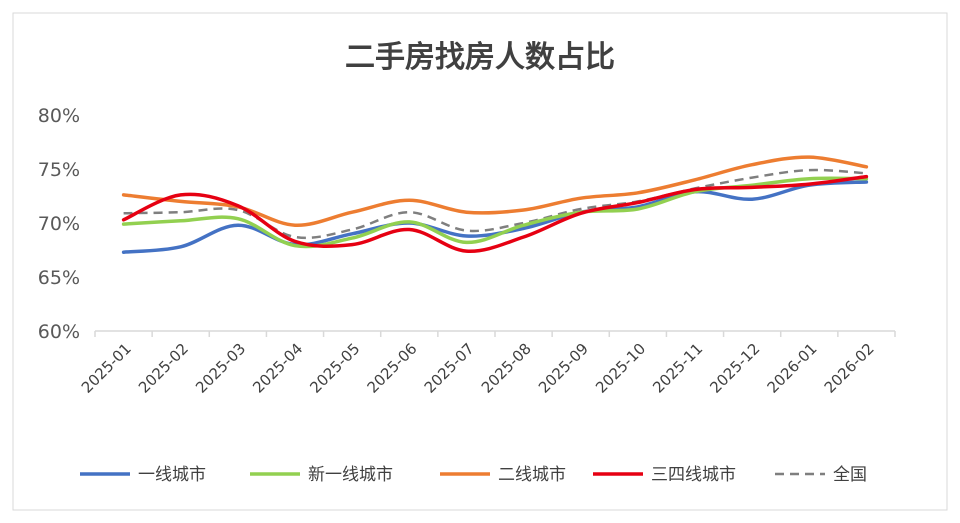 Image resolution: width=960 pixels, height=523 pixels. I want to click on y-axis-tick-labels: 60% 65% 70% 75% 80%, so click(59, 224).